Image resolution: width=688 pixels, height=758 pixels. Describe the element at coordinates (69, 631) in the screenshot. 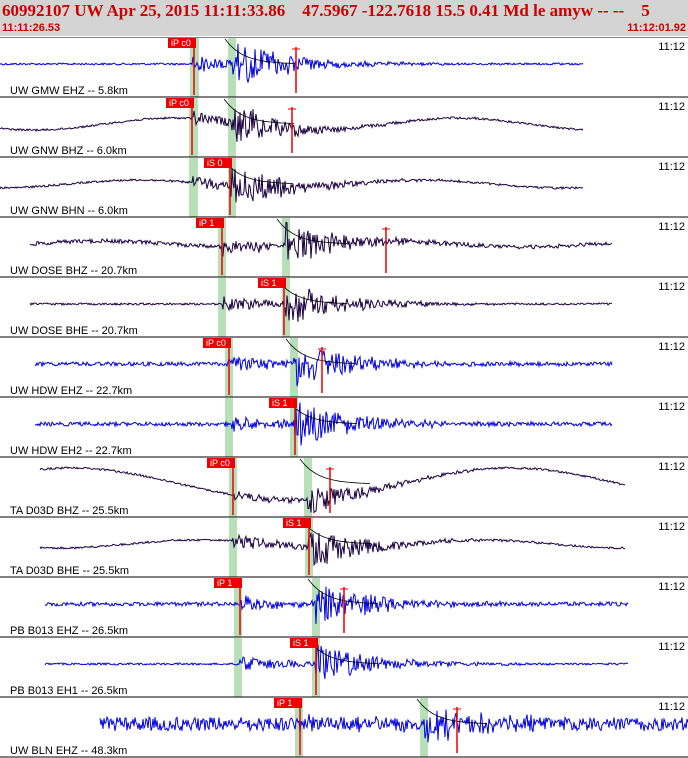

I see `station-label: PB B013 EHZ -- 26.5km` at that location.